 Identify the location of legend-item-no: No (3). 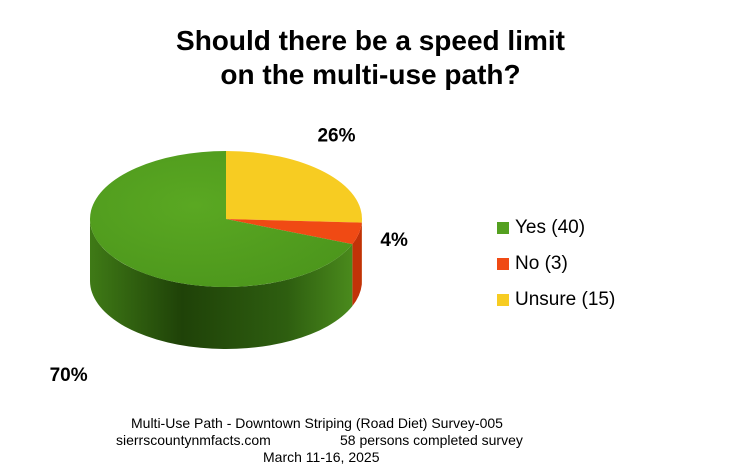
(556, 264).